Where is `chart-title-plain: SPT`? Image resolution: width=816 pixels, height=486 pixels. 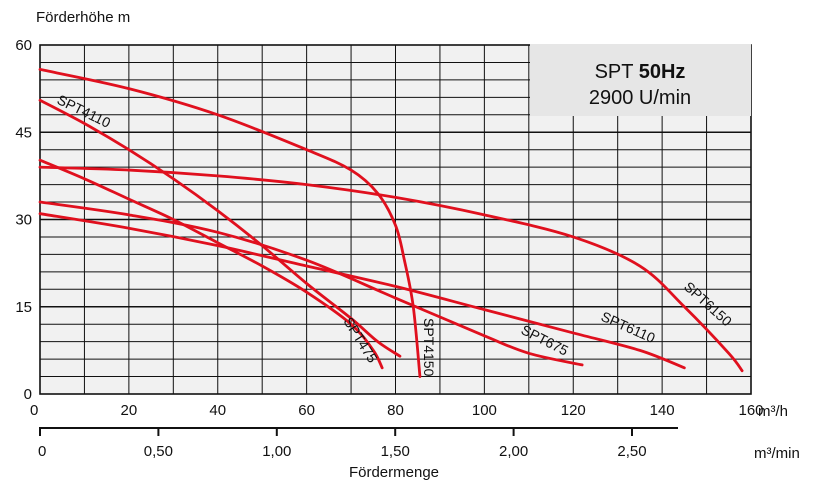 chart-title-plain: SPT is located at coordinates (614, 72).